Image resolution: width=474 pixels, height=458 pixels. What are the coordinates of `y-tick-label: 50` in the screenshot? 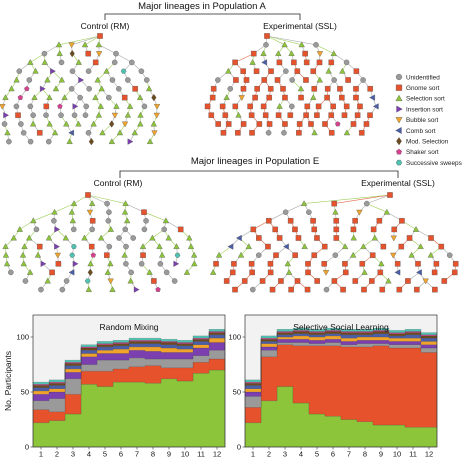 It's located at (237, 392).